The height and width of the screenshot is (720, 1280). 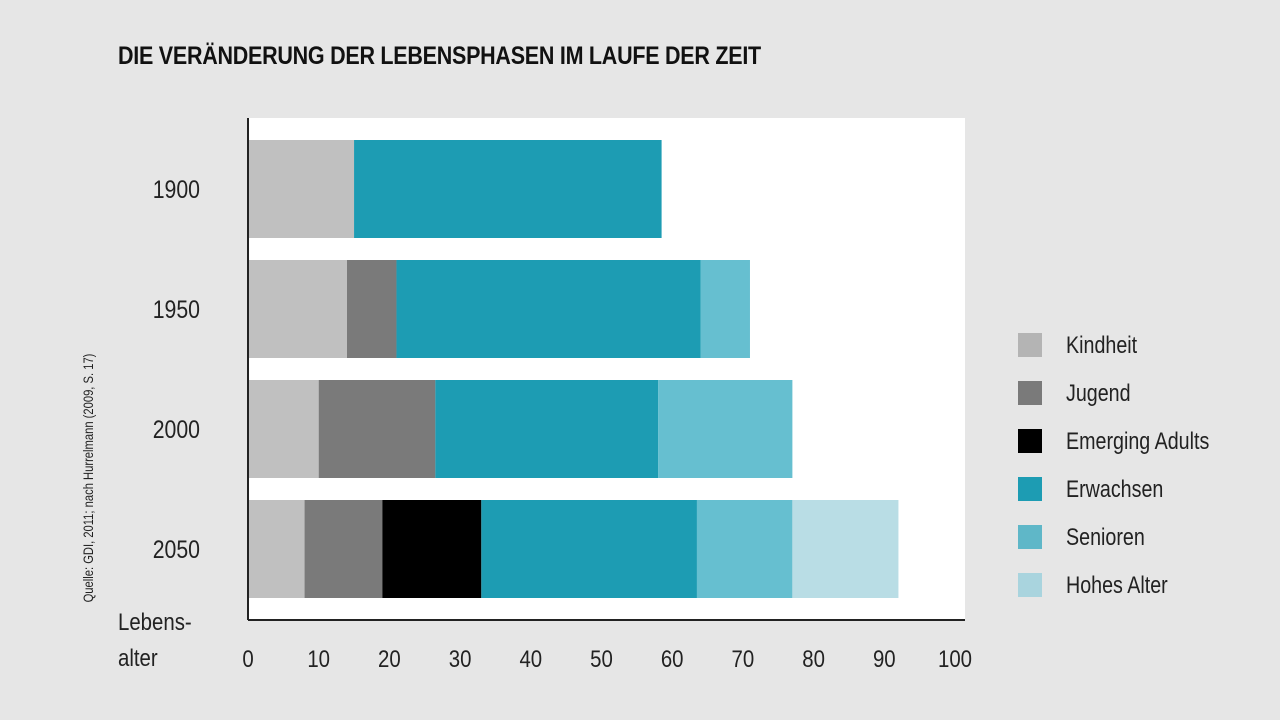 I want to click on x-tick-label: 70, so click(x=743, y=658).